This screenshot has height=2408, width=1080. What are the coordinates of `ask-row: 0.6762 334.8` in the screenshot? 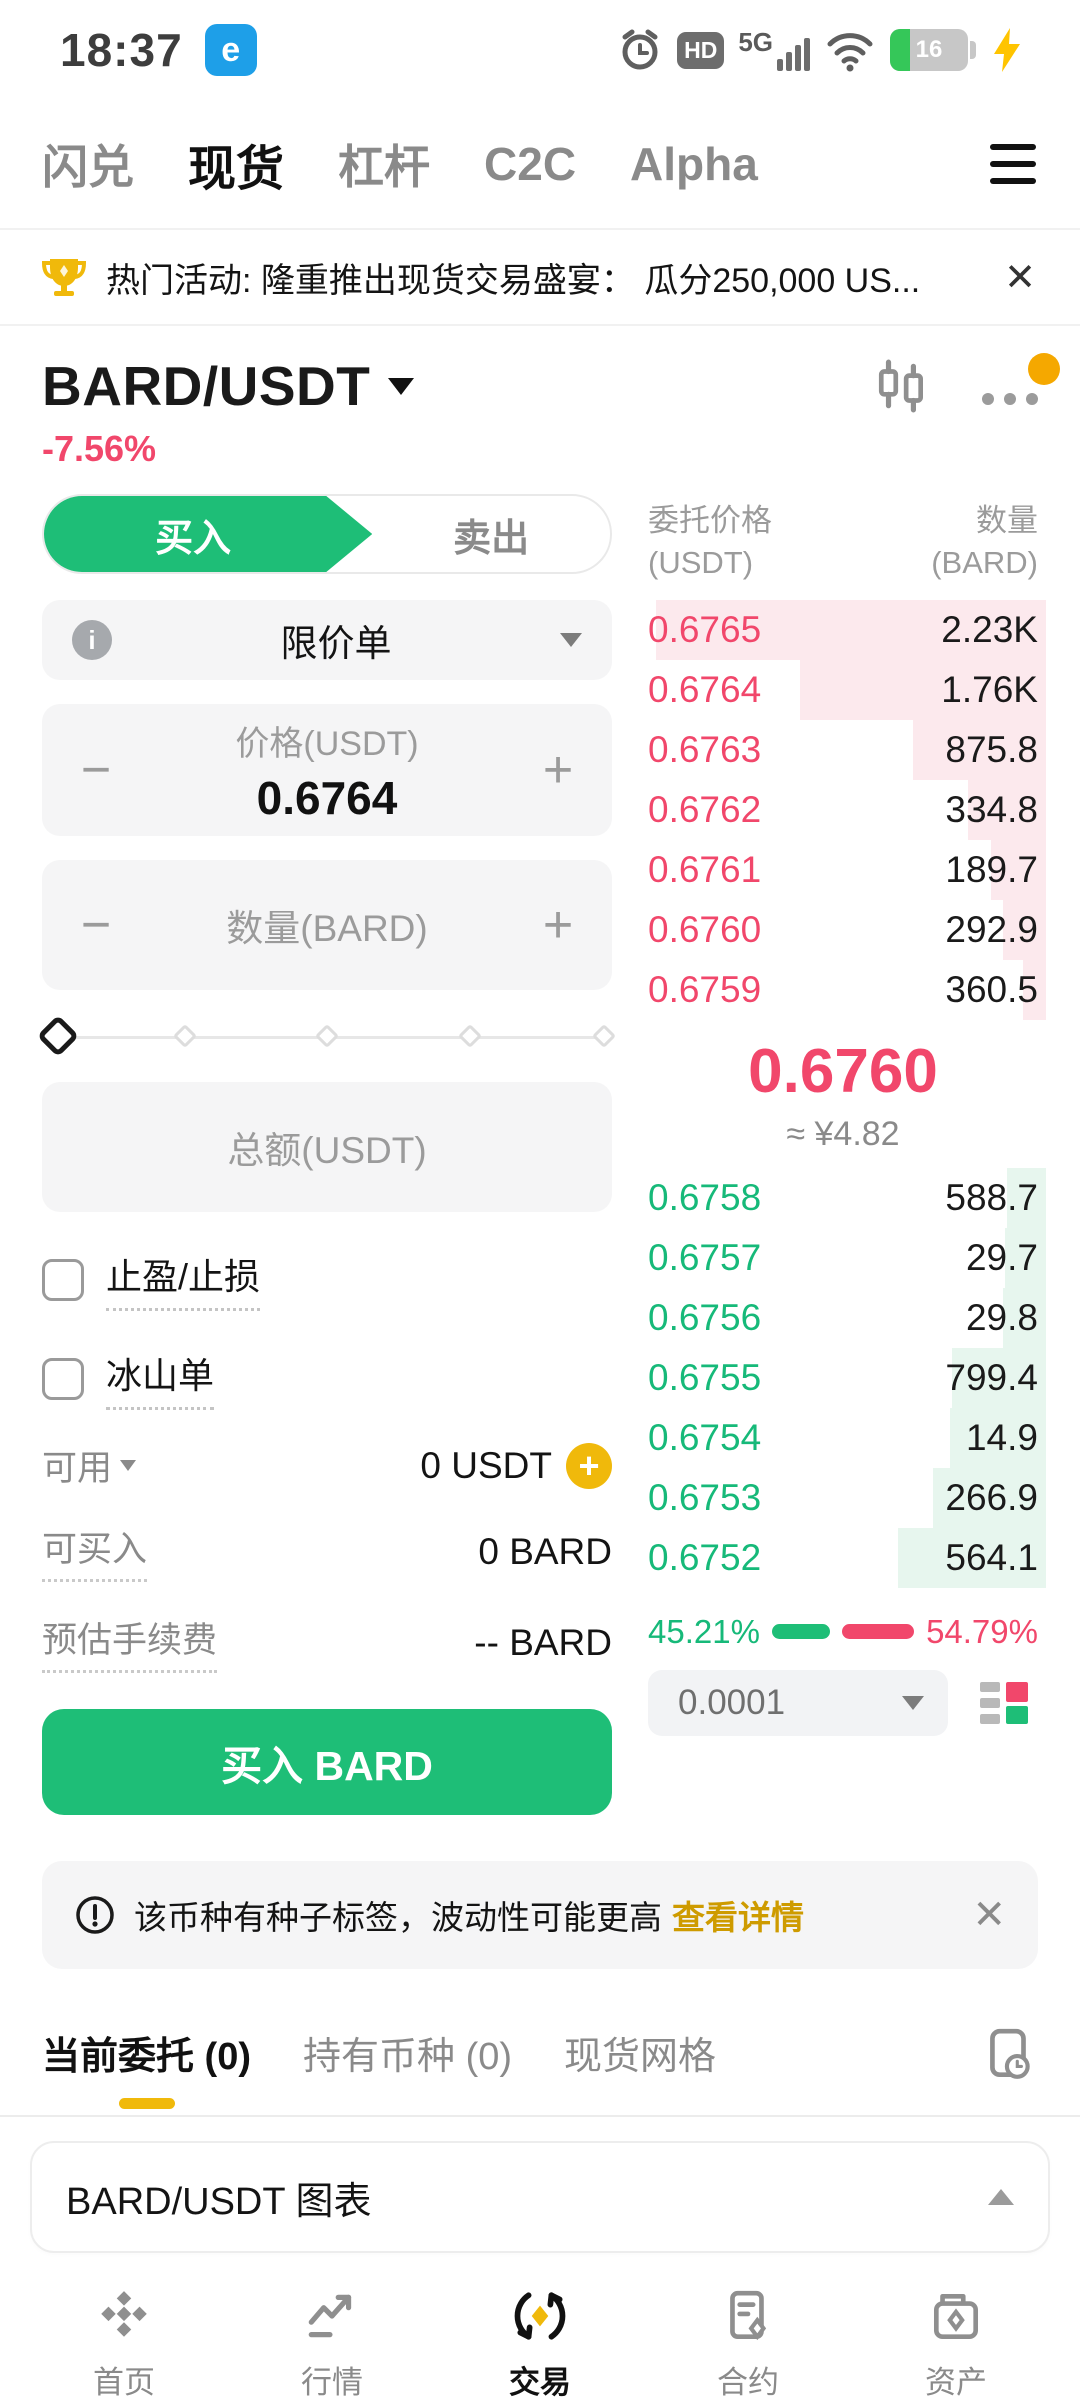 It's located at (847, 809).